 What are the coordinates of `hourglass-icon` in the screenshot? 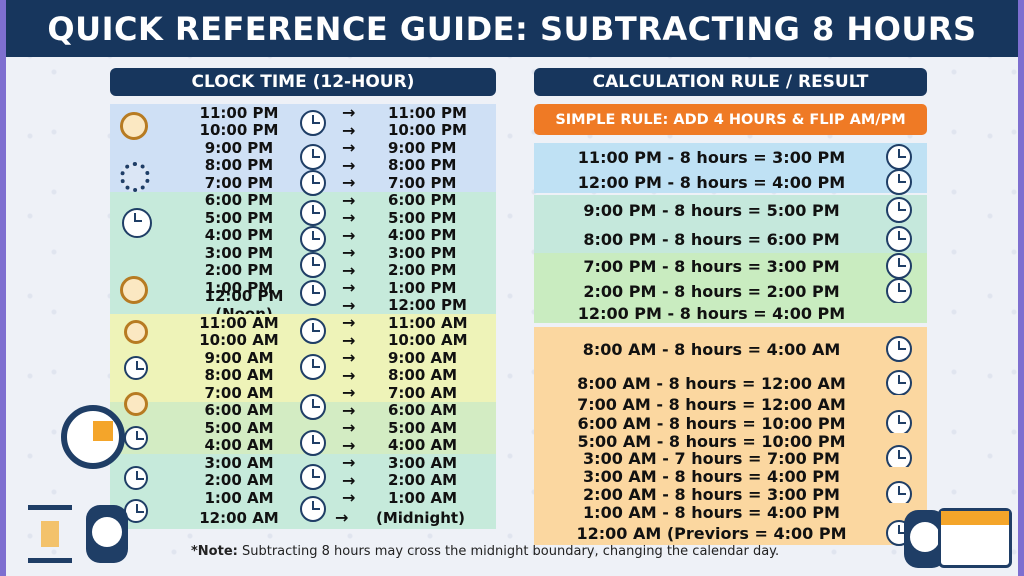 It's located at (50, 534).